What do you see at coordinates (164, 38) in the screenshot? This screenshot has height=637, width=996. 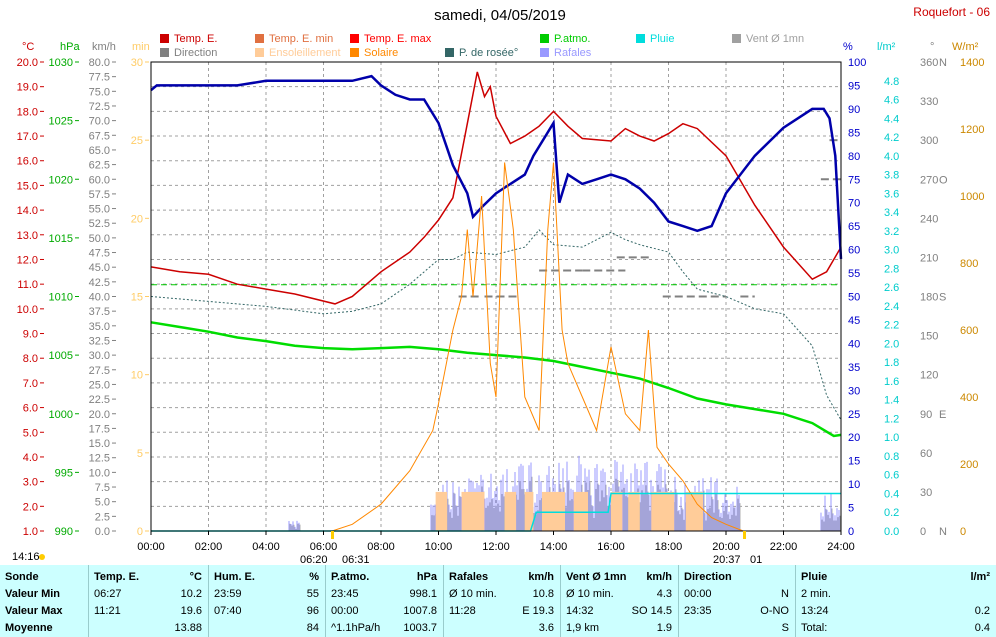 I see `legend-swatch` at bounding box center [164, 38].